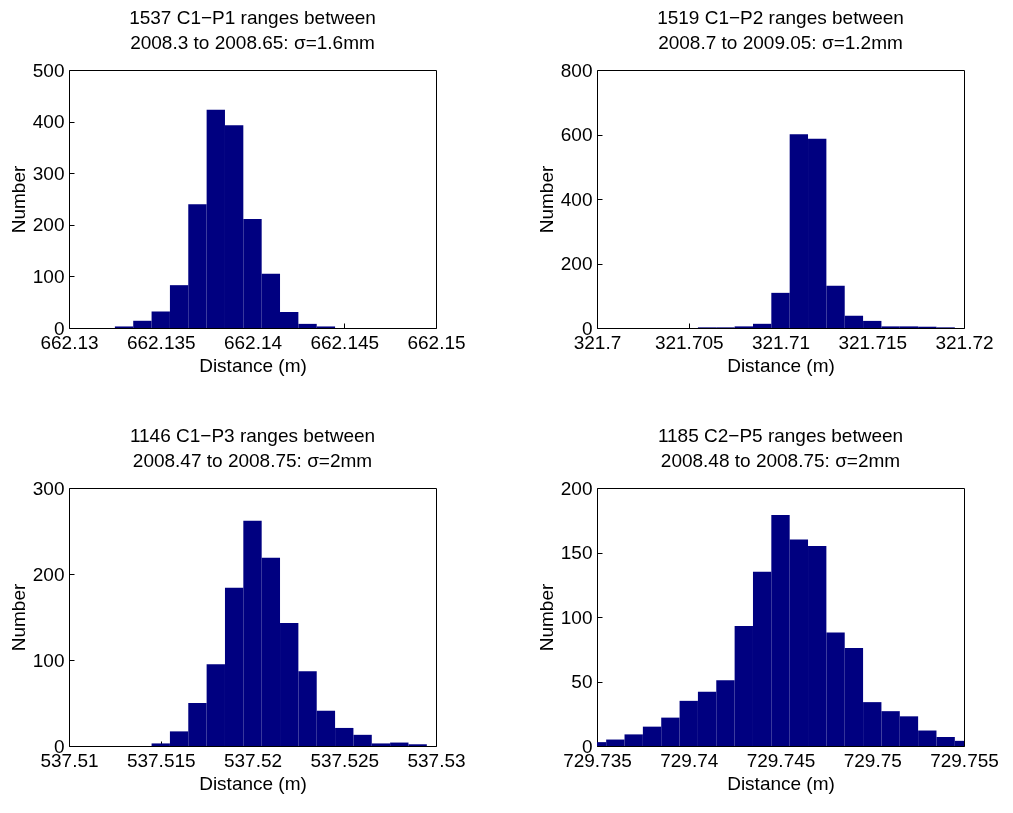 The height and width of the screenshot is (813, 1013). Describe the element at coordinates (780, 435) in the screenshot. I see `chart-title: 1185 C2−P5 ranges between` at that location.